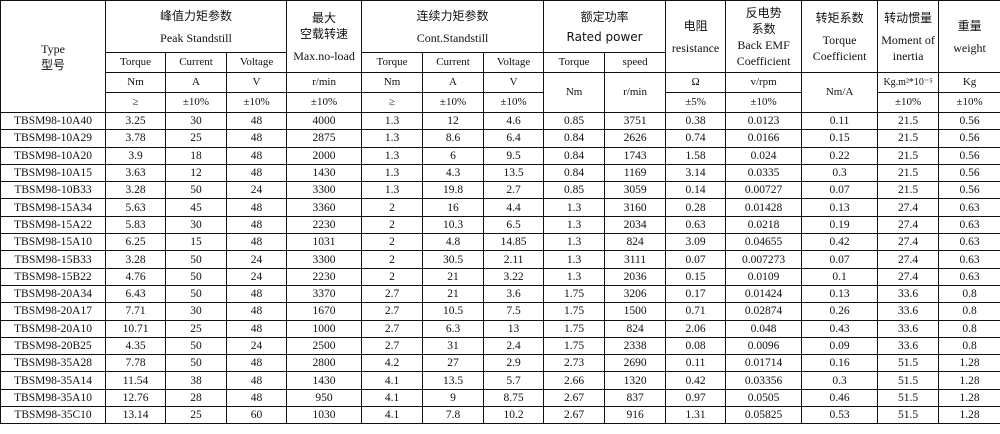 This screenshot has height=434, width=1000. What do you see at coordinates (453, 311) in the screenshot?
I see `value-cell: 10.5` at bounding box center [453, 311].